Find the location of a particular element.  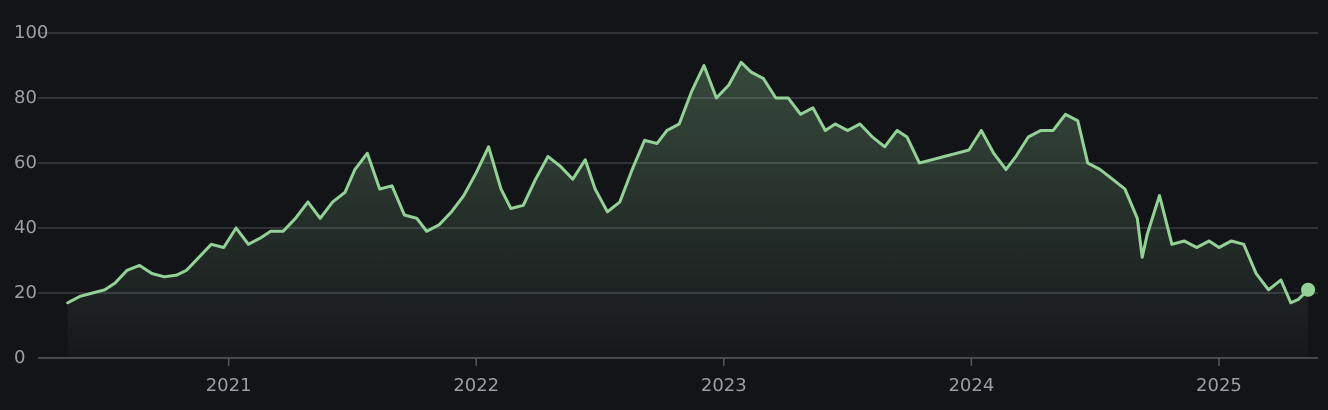

x-tick-label: 2023 is located at coordinates (724, 385).